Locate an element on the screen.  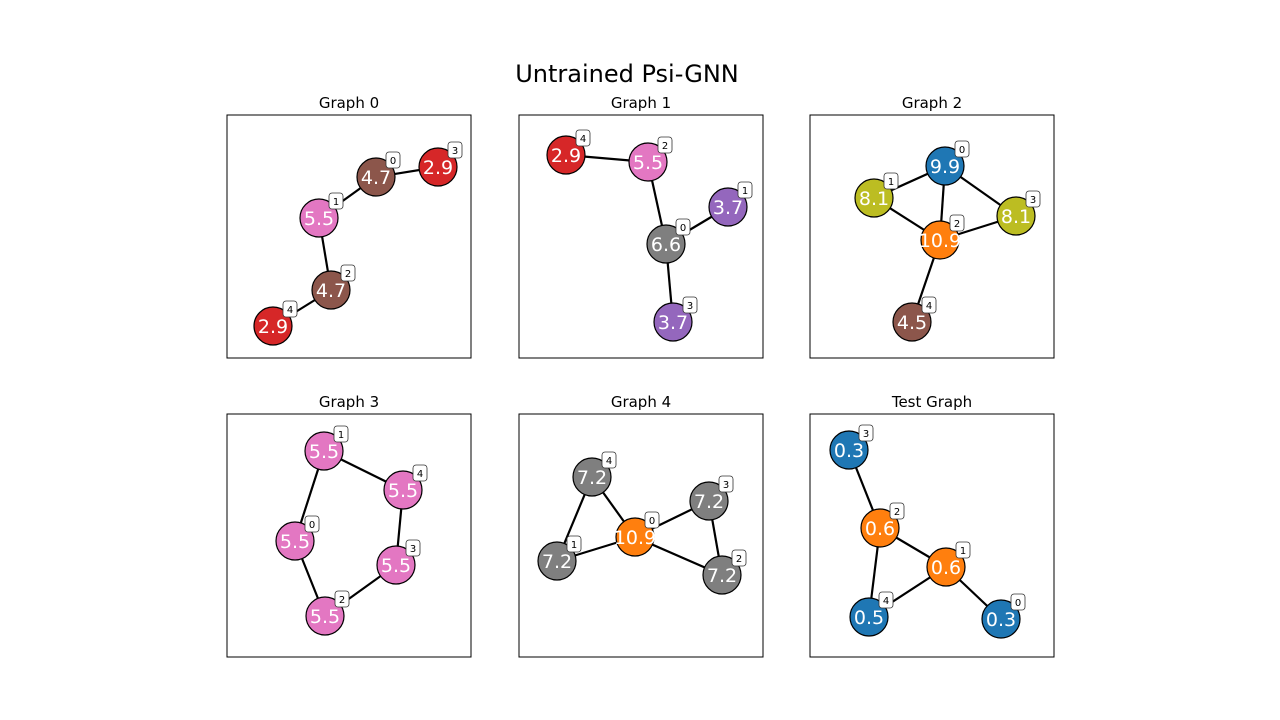
graph-node: 5.54 is located at coordinates (405, 487).